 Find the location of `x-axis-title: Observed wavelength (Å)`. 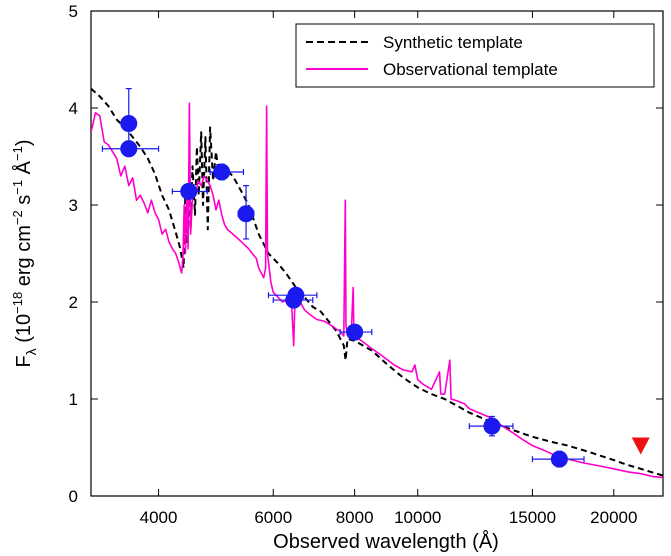

x-axis-title: Observed wavelength (Å) is located at coordinates (386, 541).